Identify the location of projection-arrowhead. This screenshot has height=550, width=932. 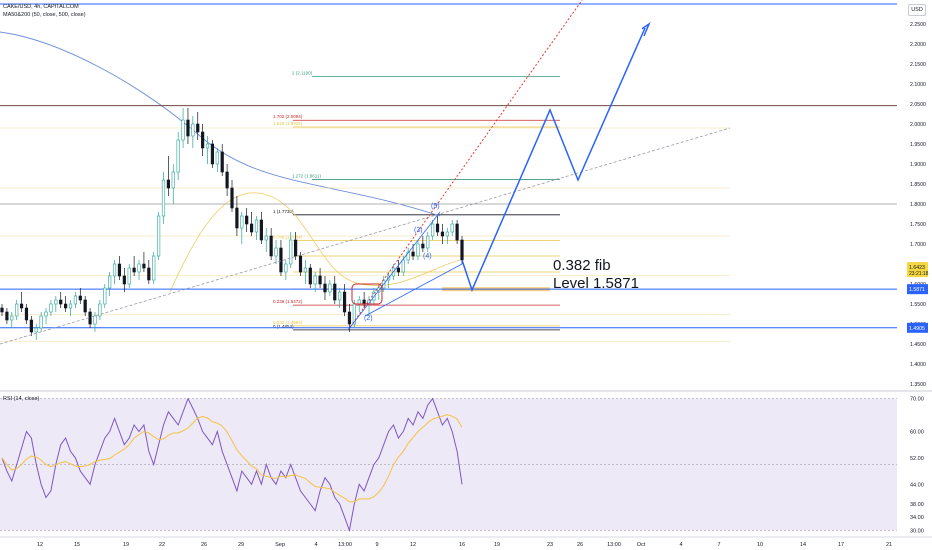
(646, 29).